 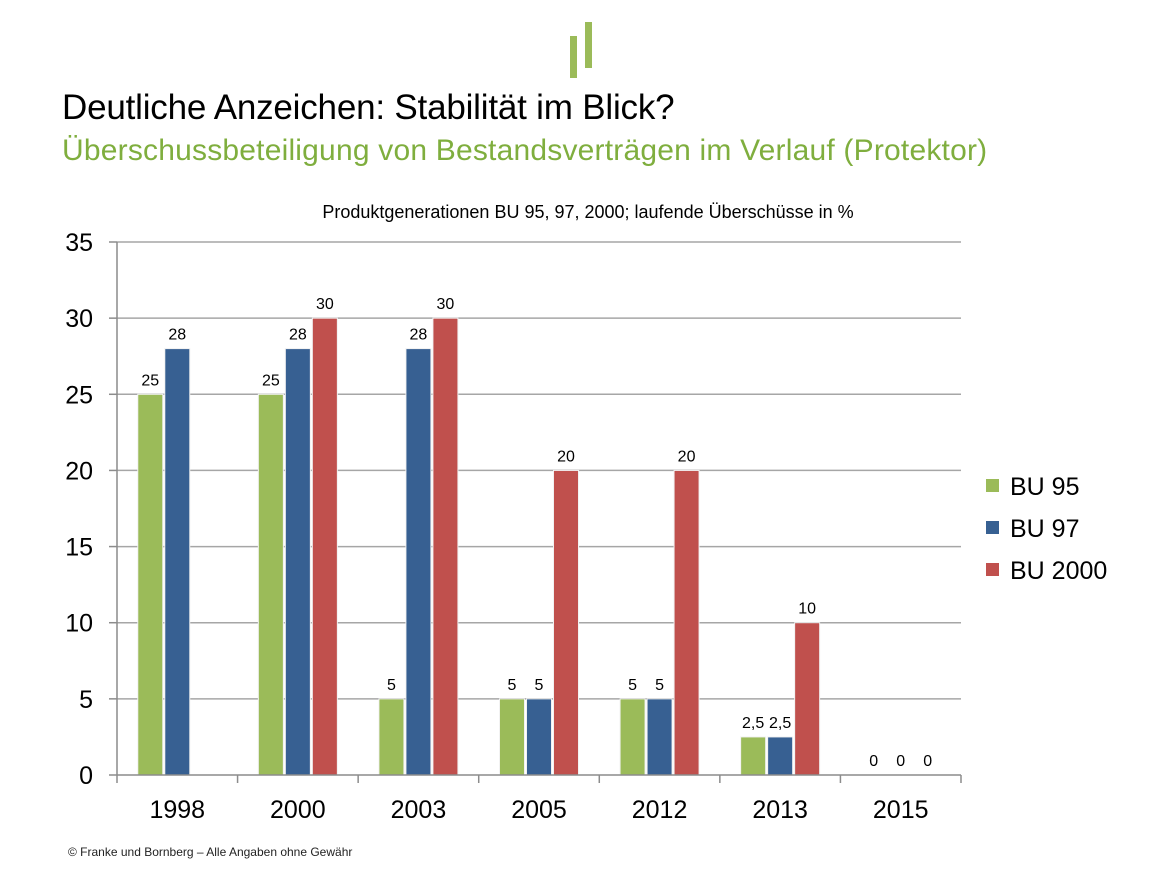 What do you see at coordinates (992, 569) in the screenshot?
I see `legend-swatch-bu-2000` at bounding box center [992, 569].